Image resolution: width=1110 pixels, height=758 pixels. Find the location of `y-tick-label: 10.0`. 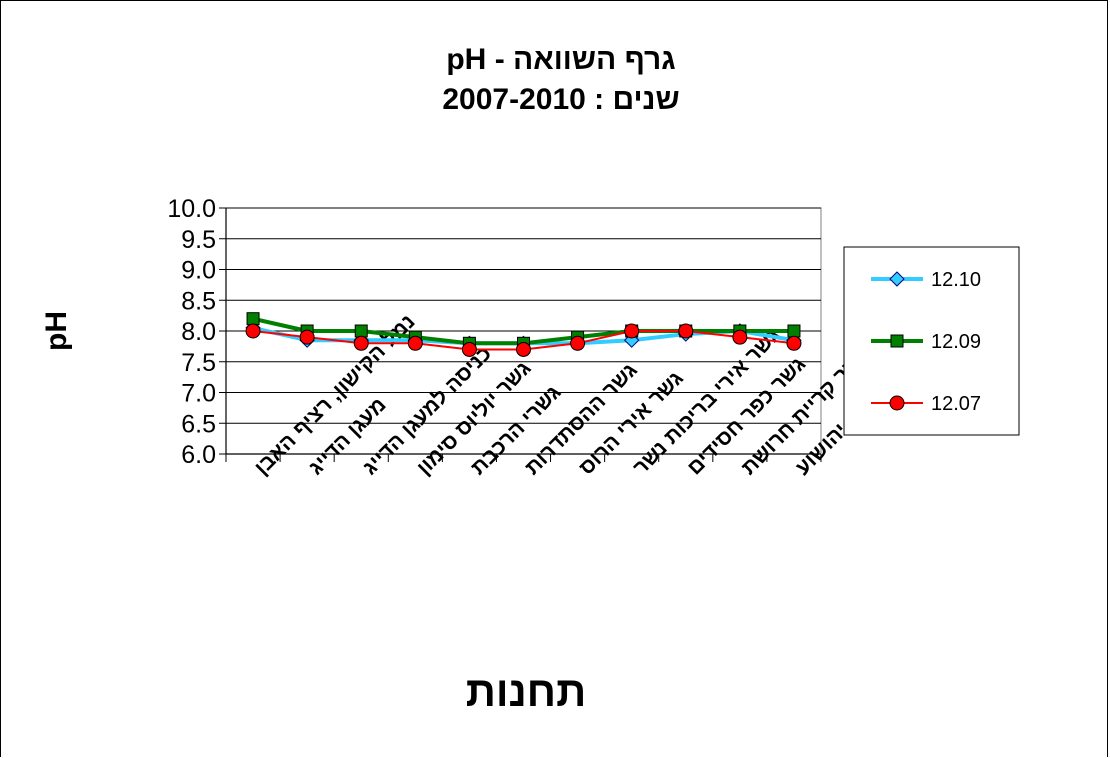

y-tick-label: 10.0 is located at coordinates (191, 209).